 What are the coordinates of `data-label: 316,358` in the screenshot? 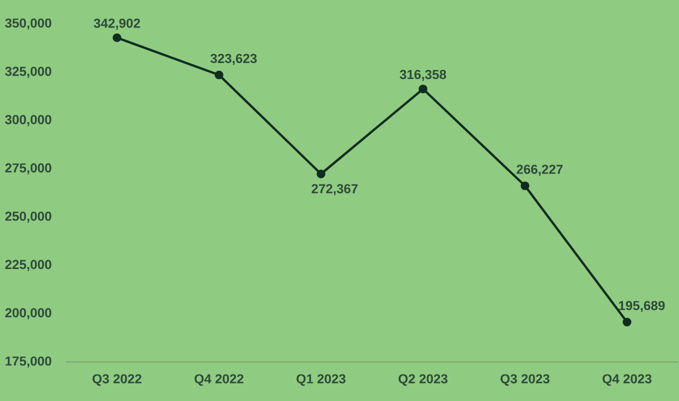 It's located at (423, 75).